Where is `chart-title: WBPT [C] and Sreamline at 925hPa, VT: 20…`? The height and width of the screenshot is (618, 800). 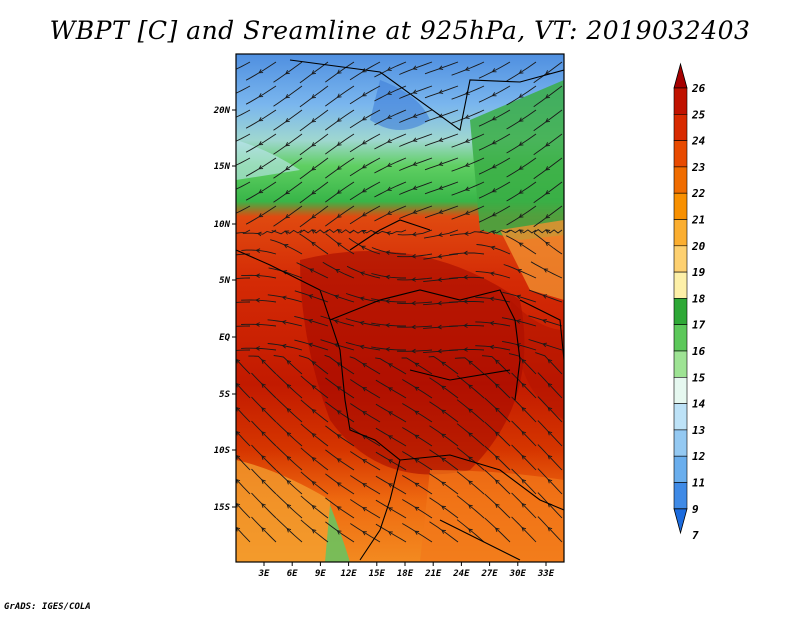
chart-title: WBPT [C] and Sreamline at 925hPa, VT: 20… is located at coordinates (400, 30).